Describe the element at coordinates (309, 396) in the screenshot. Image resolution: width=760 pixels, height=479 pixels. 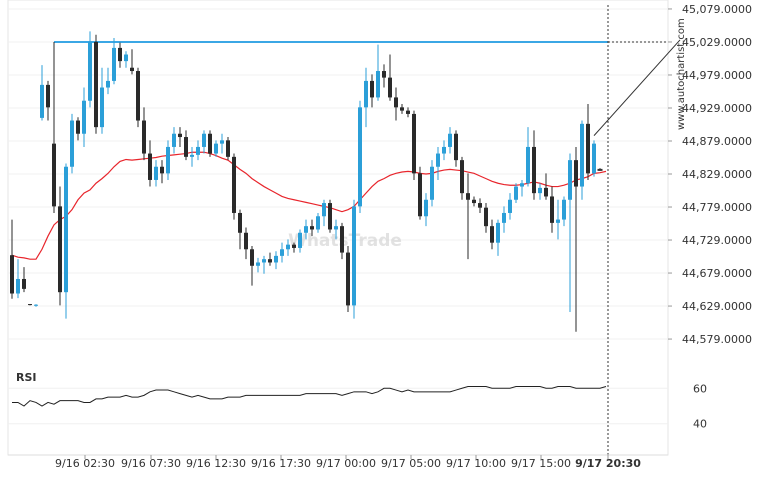
I see `rsi-series-line` at that location.